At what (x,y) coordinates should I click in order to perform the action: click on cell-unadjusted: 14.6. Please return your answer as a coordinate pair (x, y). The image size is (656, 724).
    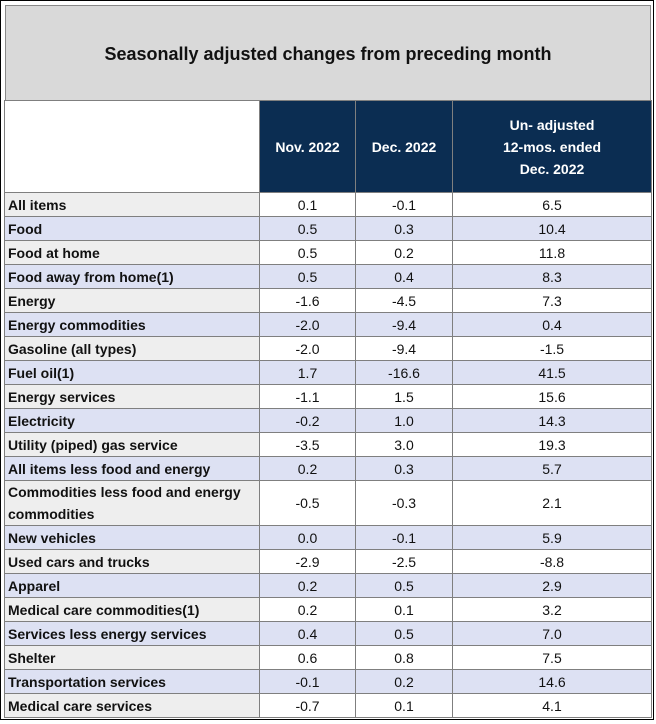
    Looking at the image, I should click on (552, 681).